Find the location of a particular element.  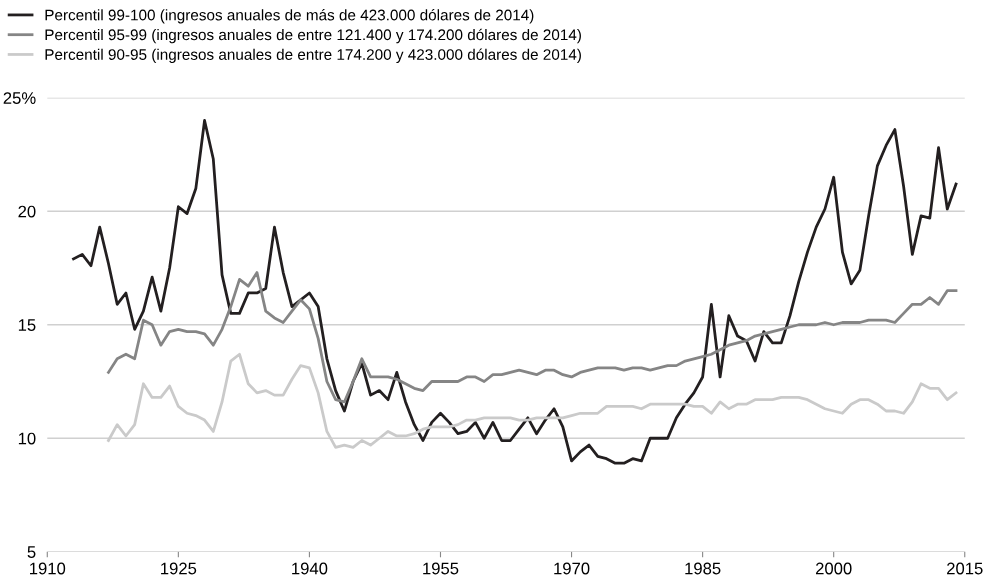

y-tick-label: 5 is located at coordinates (31, 552).